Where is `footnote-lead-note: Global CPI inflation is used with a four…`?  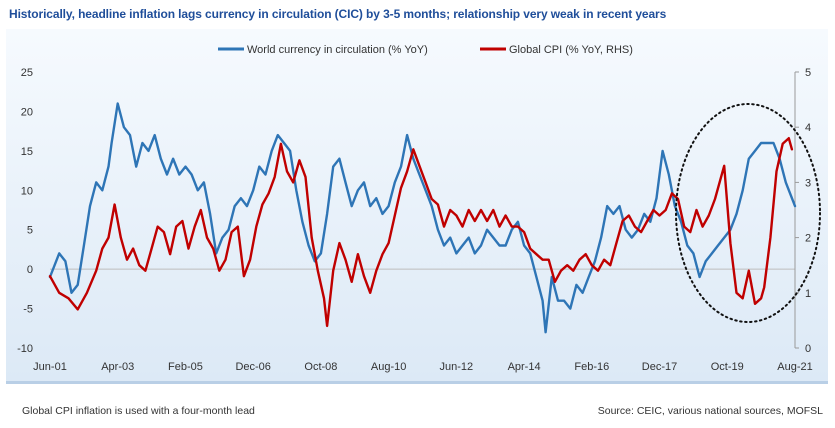 footnote-lead-note: Global CPI inflation is used with a four… is located at coordinates (138, 411).